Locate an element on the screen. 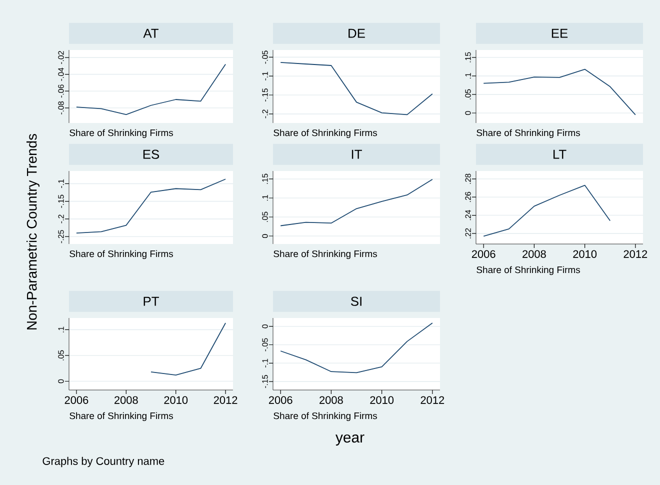 This screenshot has height=485, width=660. chart-title: IT is located at coordinates (357, 154).